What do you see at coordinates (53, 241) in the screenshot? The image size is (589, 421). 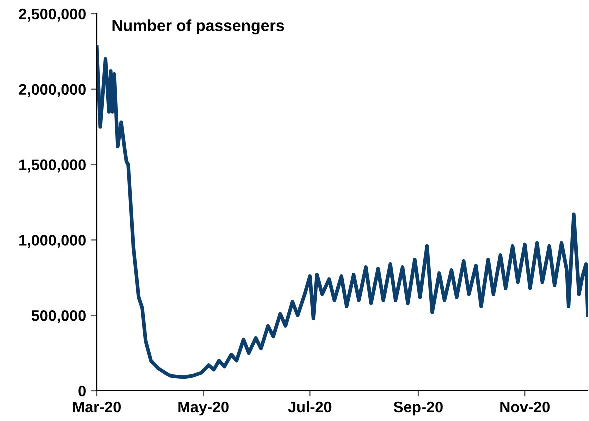 I see `y-tick-label: 1,000,000` at bounding box center [53, 241].